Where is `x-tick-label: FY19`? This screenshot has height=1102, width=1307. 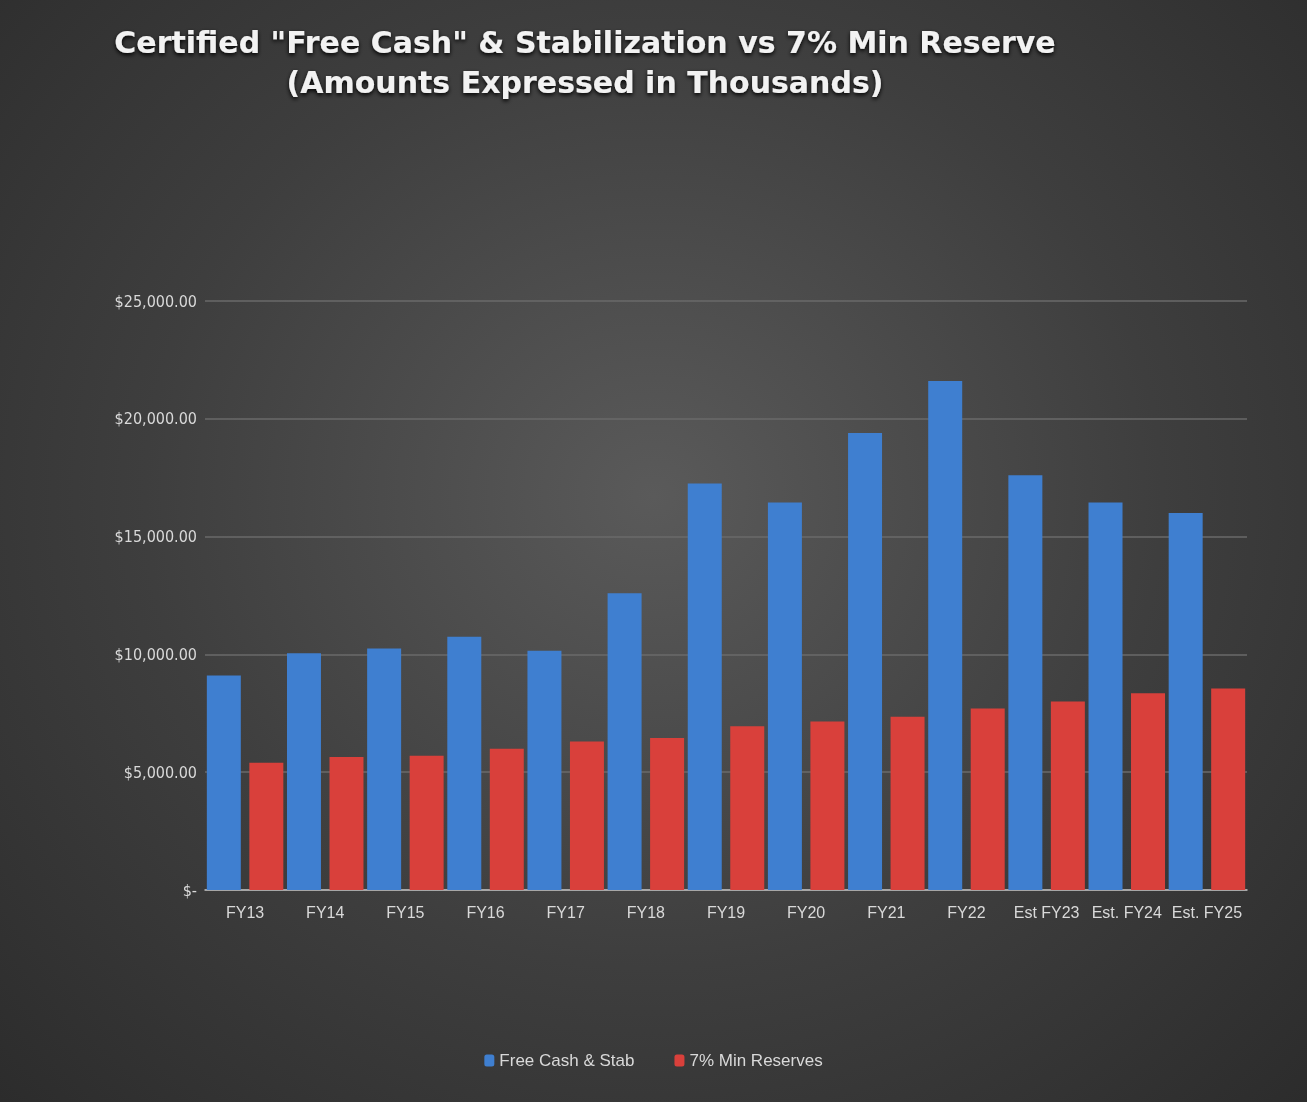 x-tick-label: FY19 is located at coordinates (726, 912).